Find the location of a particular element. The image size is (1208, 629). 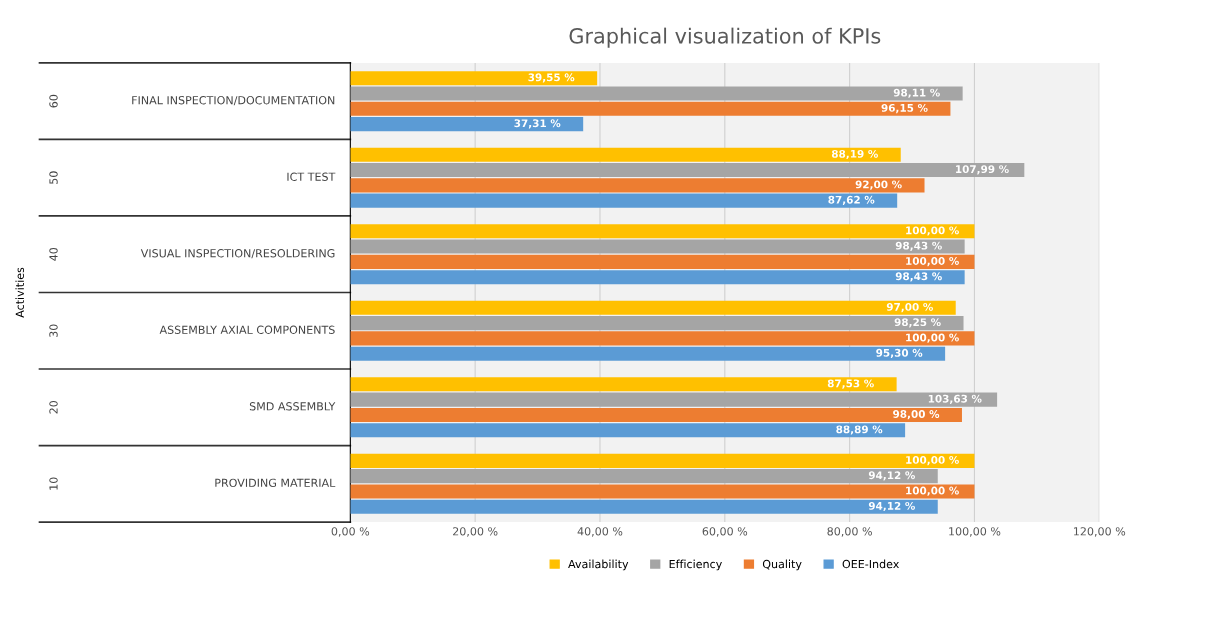

data-label: 107,99 % is located at coordinates (982, 170).